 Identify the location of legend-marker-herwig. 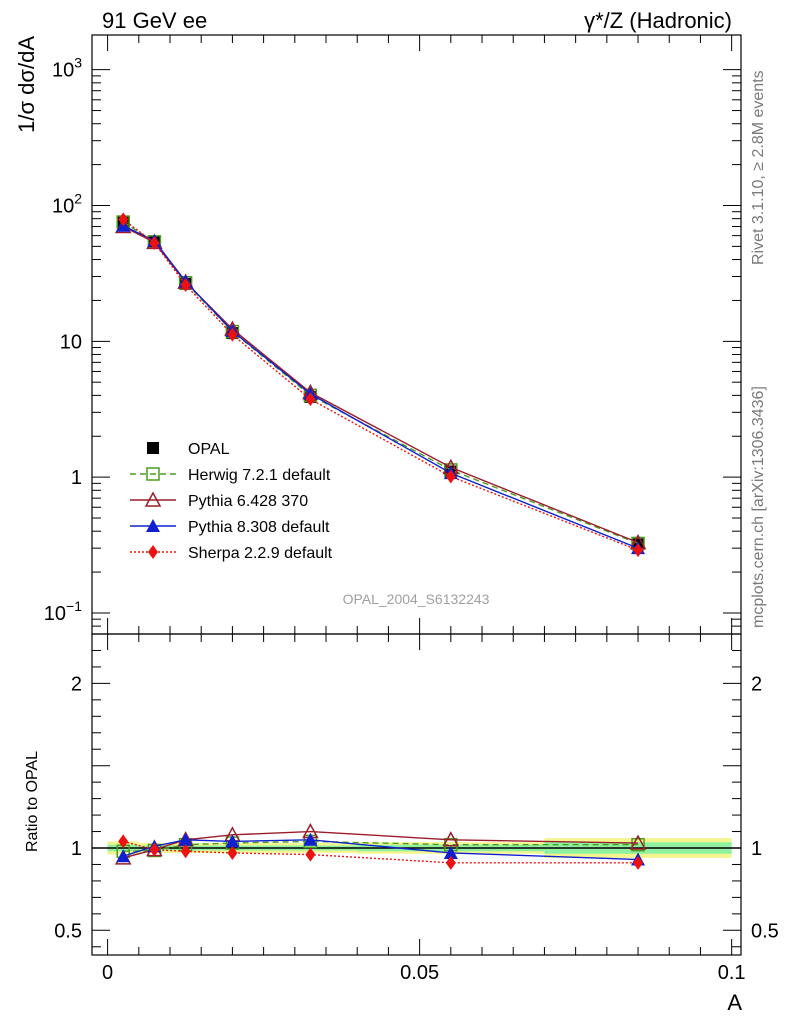
(153, 474).